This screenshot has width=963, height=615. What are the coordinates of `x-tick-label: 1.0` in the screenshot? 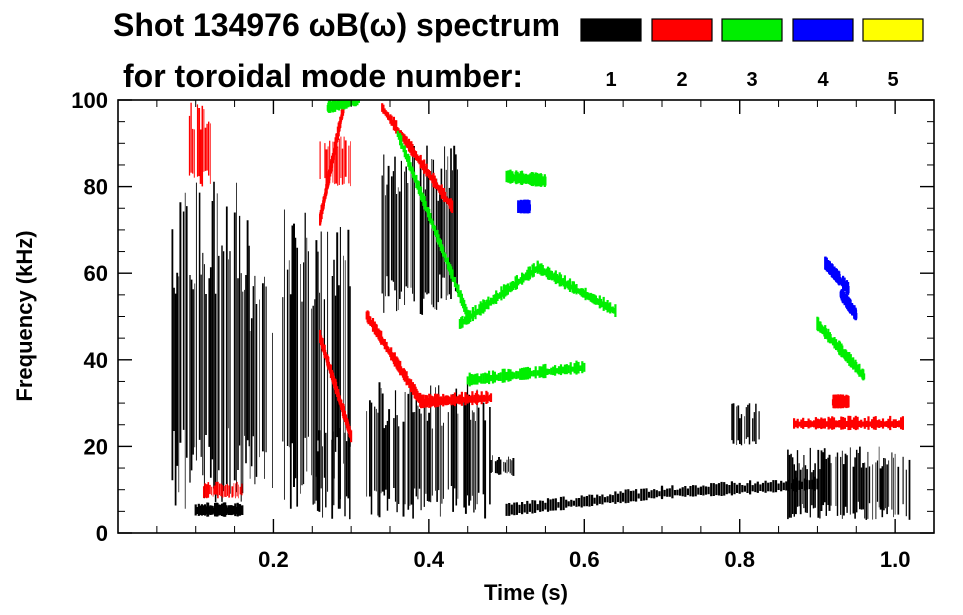 It's located at (895, 559).